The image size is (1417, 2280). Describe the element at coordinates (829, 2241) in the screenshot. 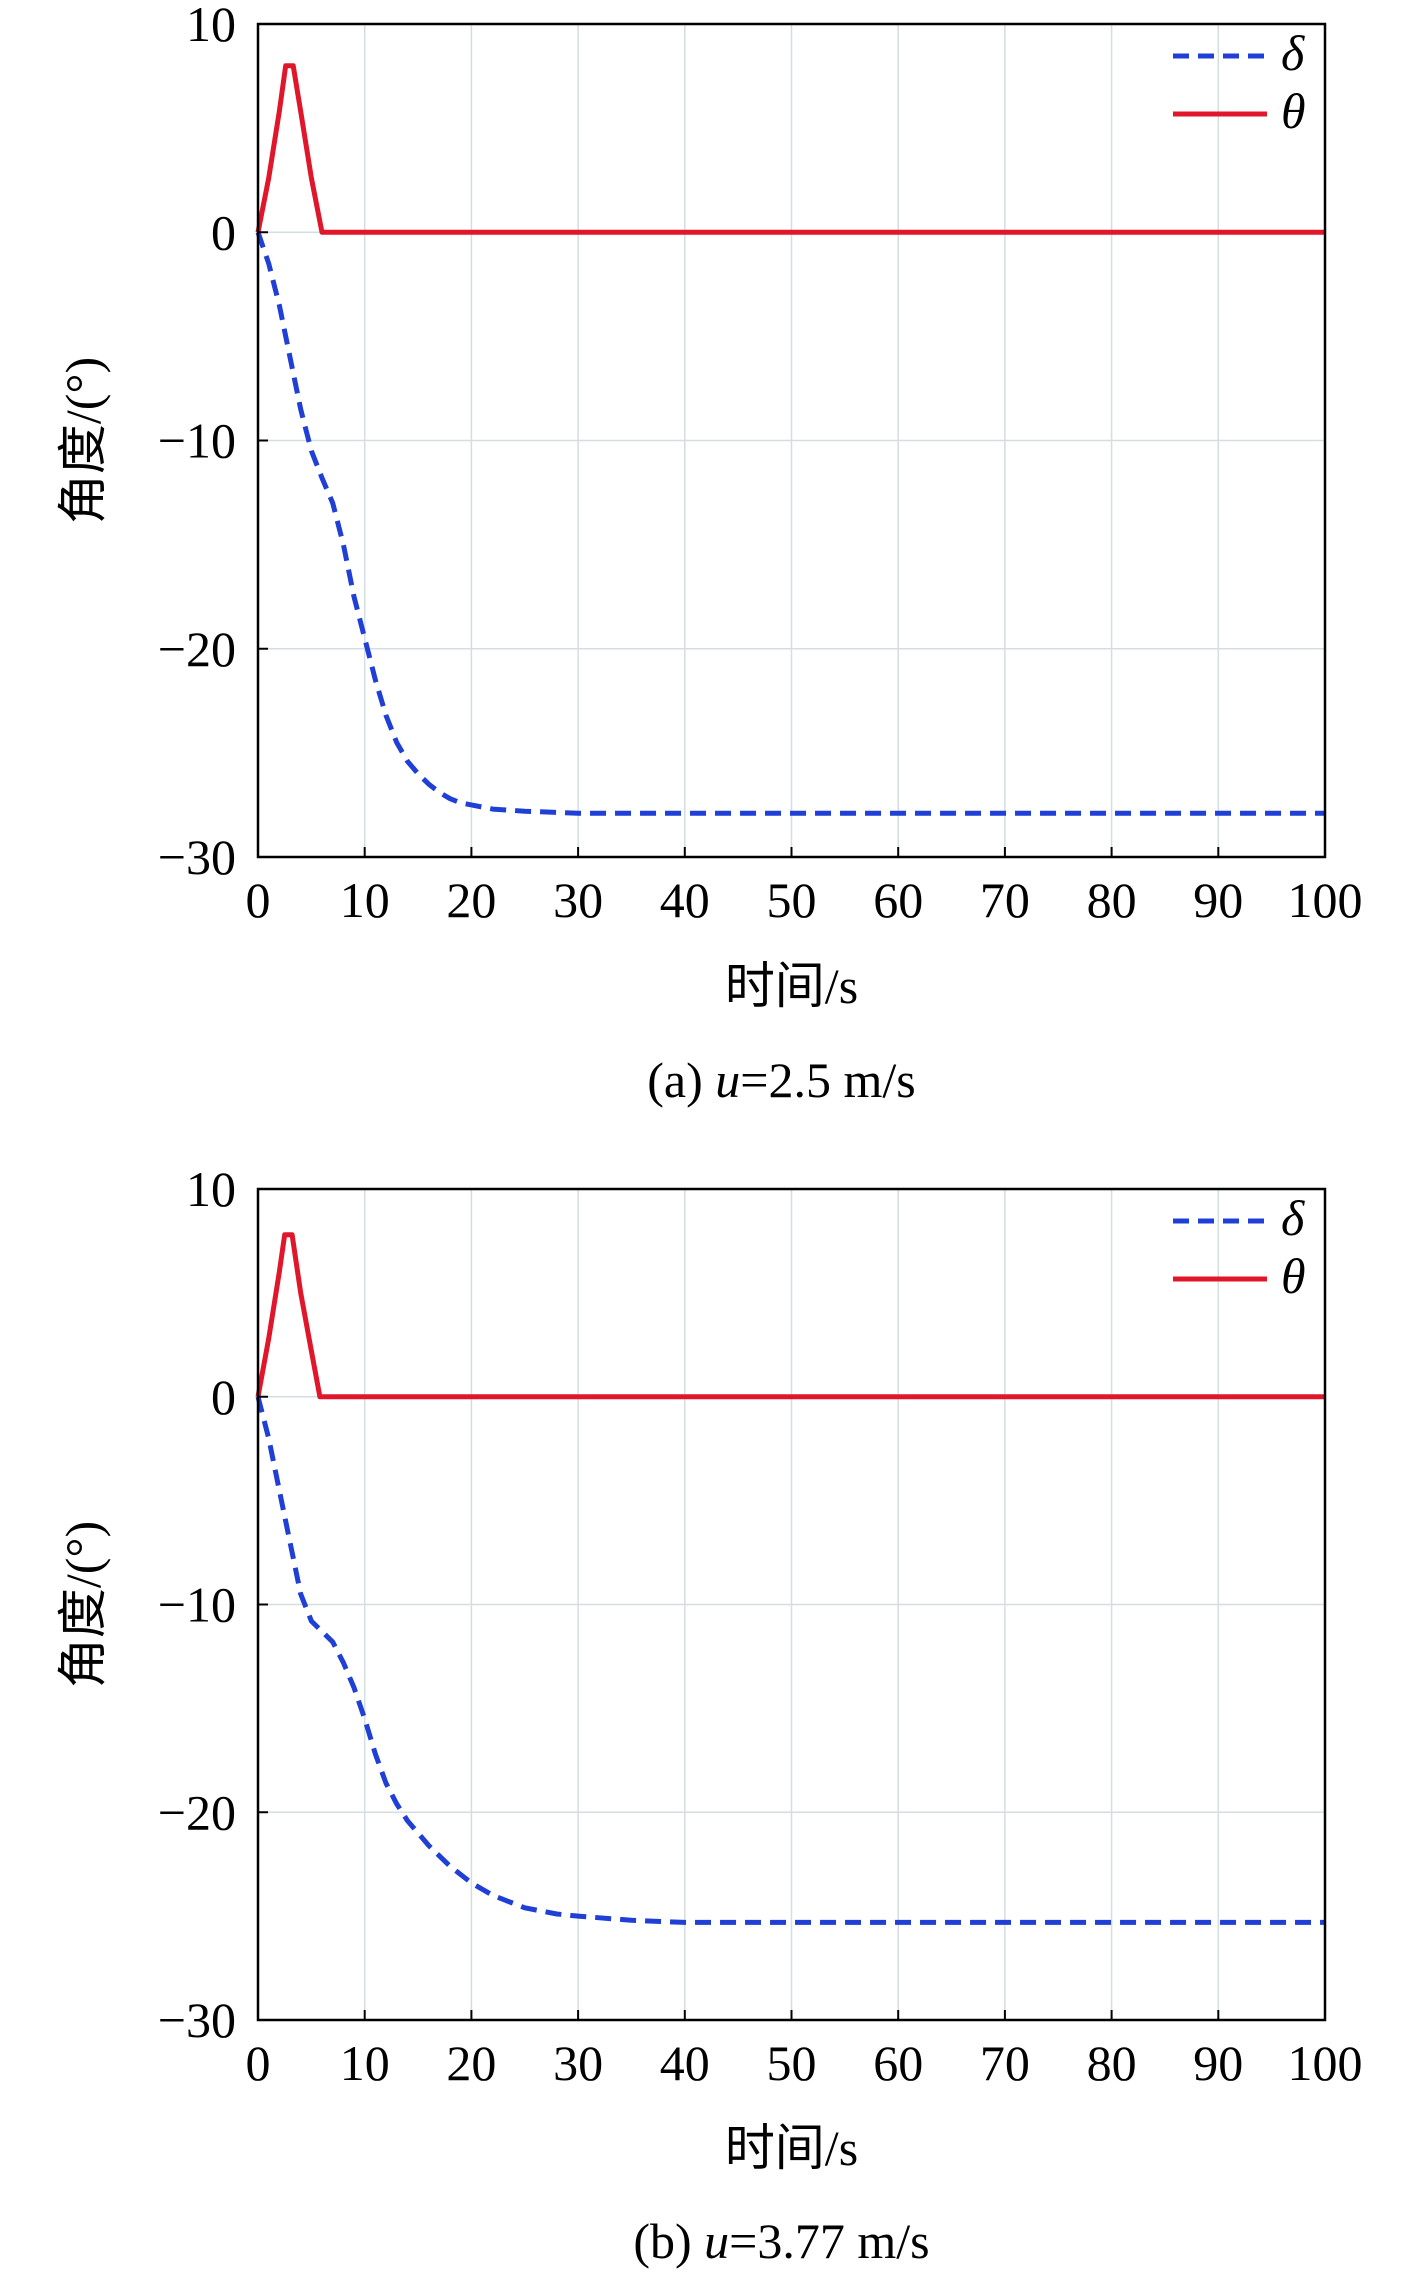

I see `caption-suffix: =3.77 m/s` at that location.